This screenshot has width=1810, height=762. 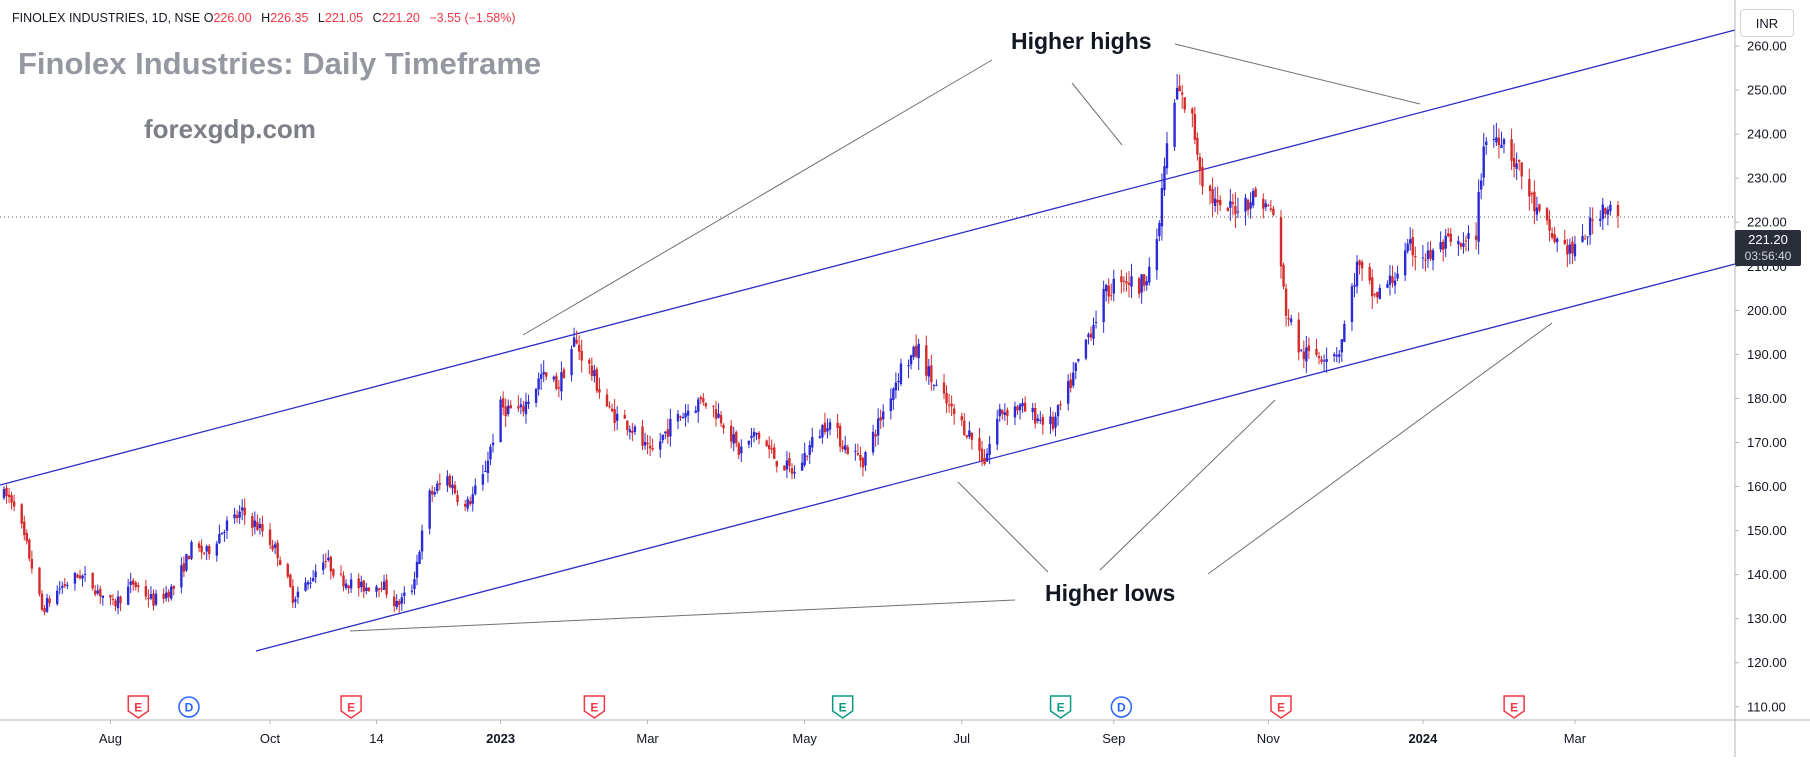 I want to click on currency-button: INR, so click(x=1767, y=23).